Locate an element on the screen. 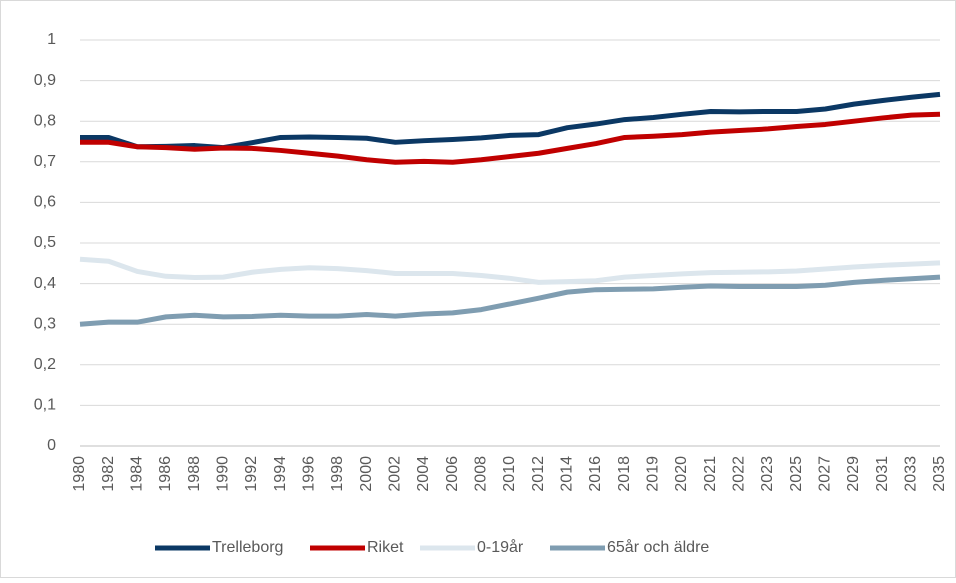  y-tick-label: 0,9 is located at coordinates (45, 80).